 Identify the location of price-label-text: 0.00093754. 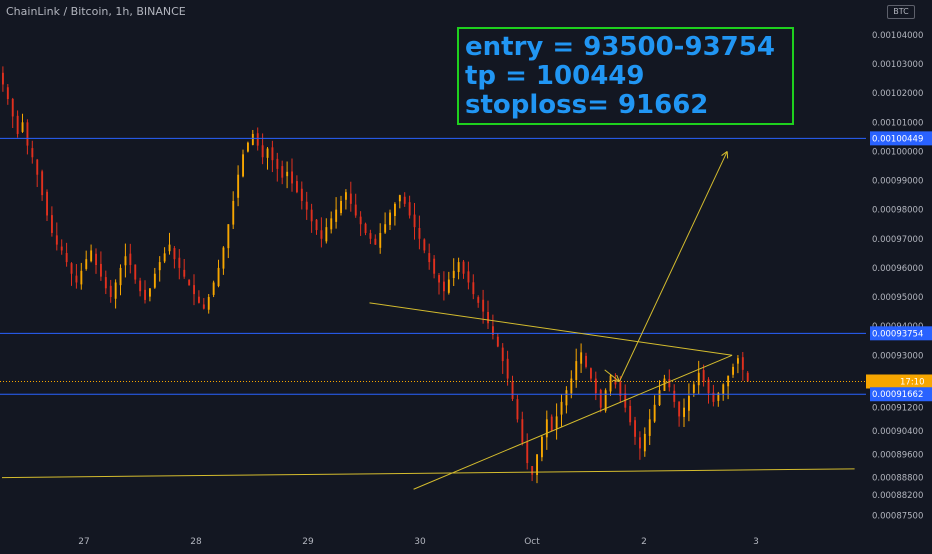
(897, 334).